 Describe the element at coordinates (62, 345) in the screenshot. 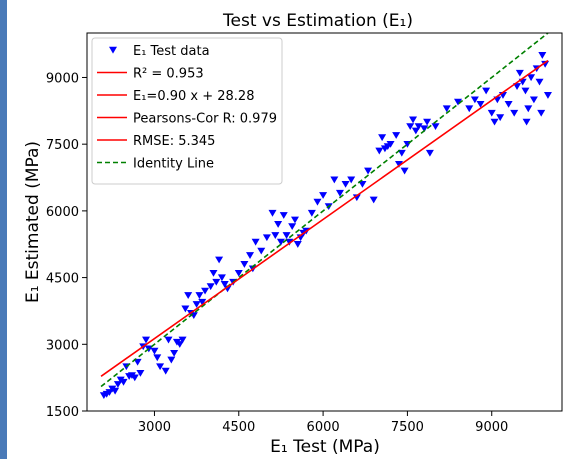

I see `y-tick-label: 3000` at that location.